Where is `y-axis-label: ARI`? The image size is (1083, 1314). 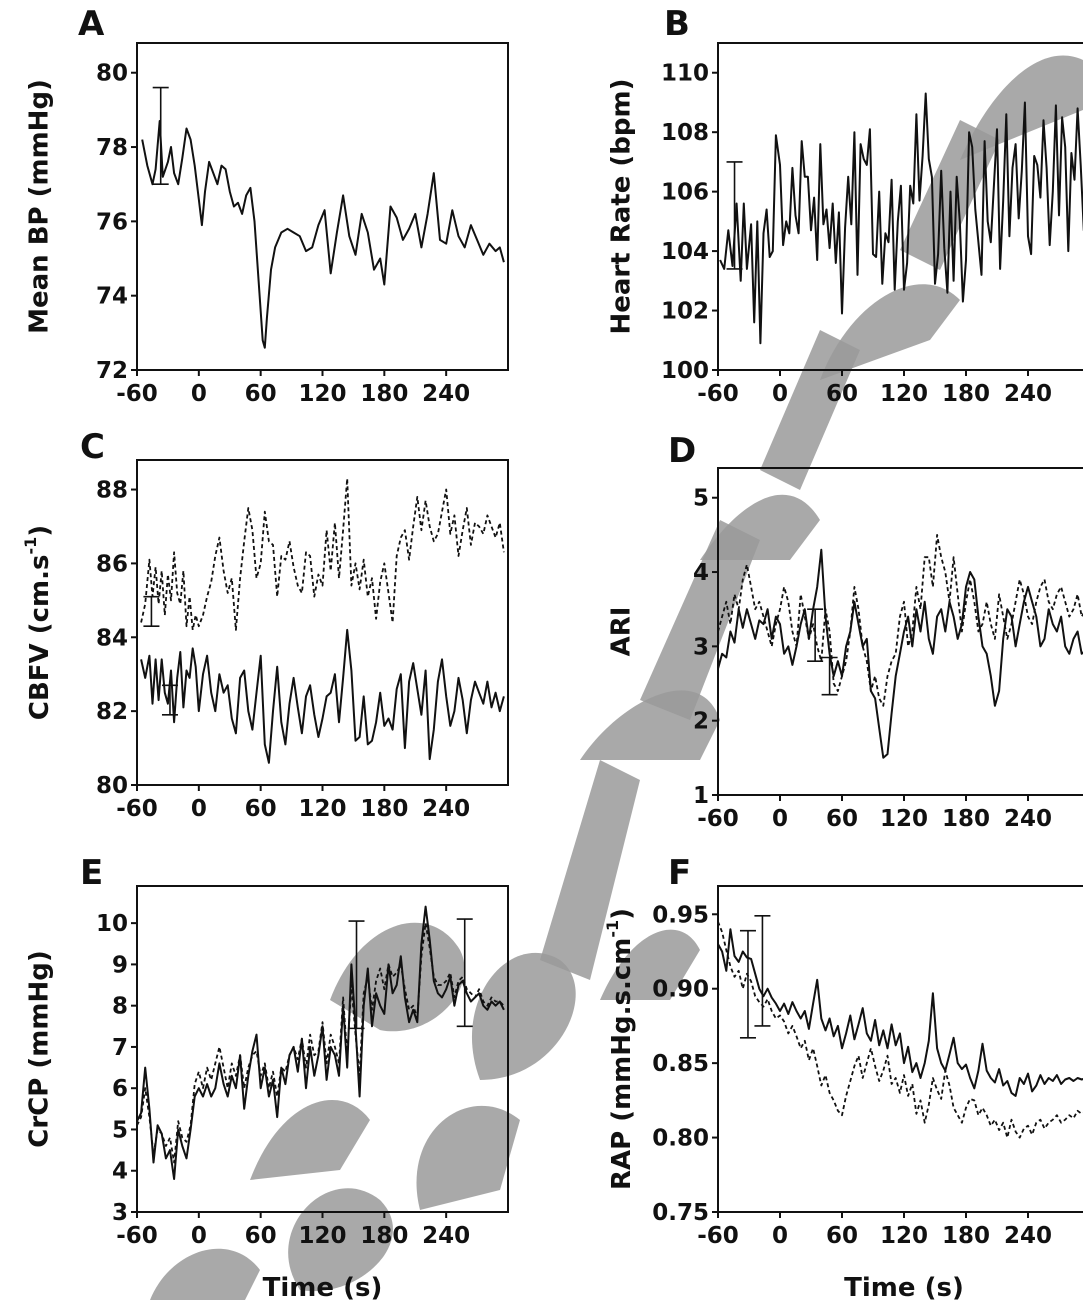 y-axis-label: ARI is located at coordinates (622, 632).